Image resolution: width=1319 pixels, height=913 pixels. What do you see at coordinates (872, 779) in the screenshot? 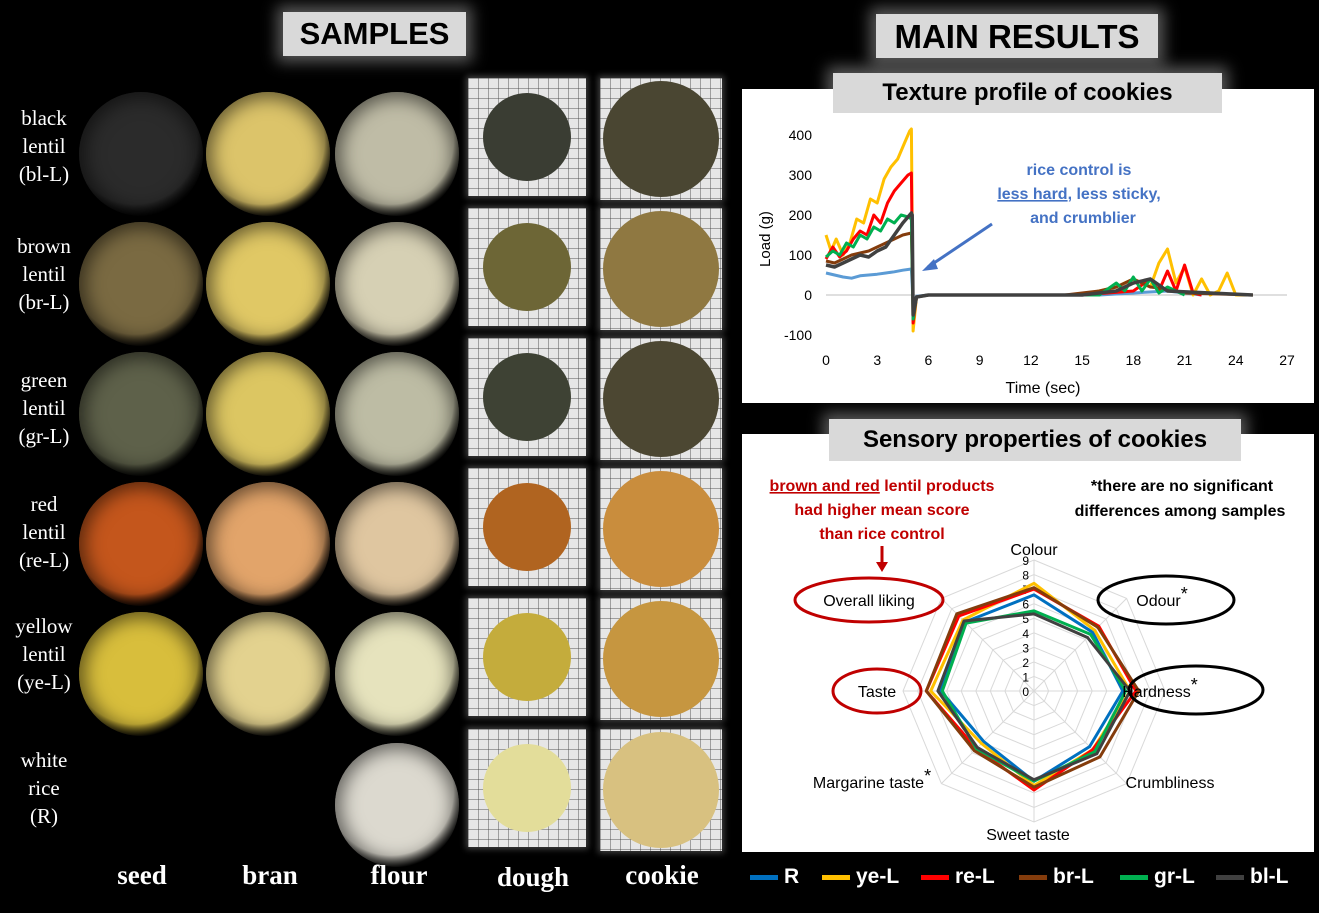
I see `radar-axis-label: Margarine taste*` at bounding box center [872, 779].